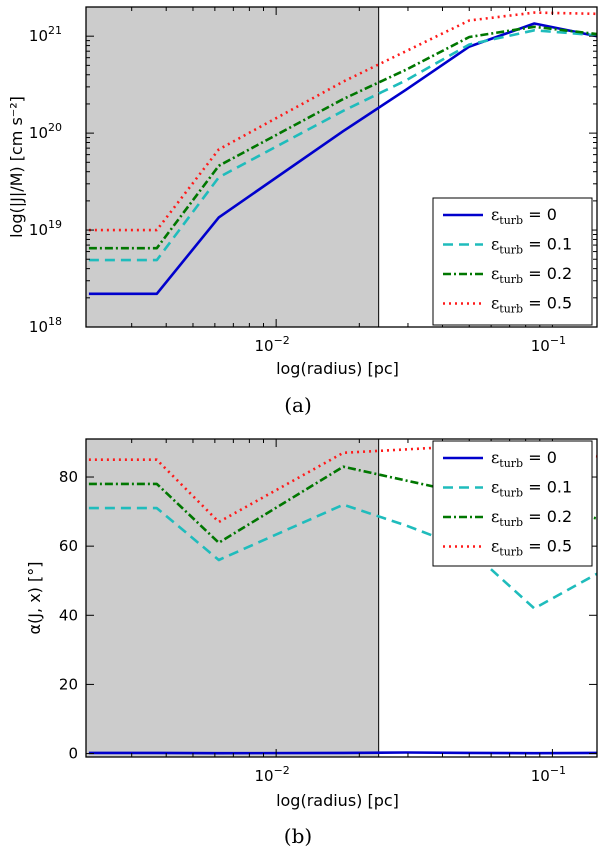 This screenshot has width=600, height=851. What do you see at coordinates (73, 754) in the screenshot?
I see `y-tick-label: 0` at bounding box center [73, 754].